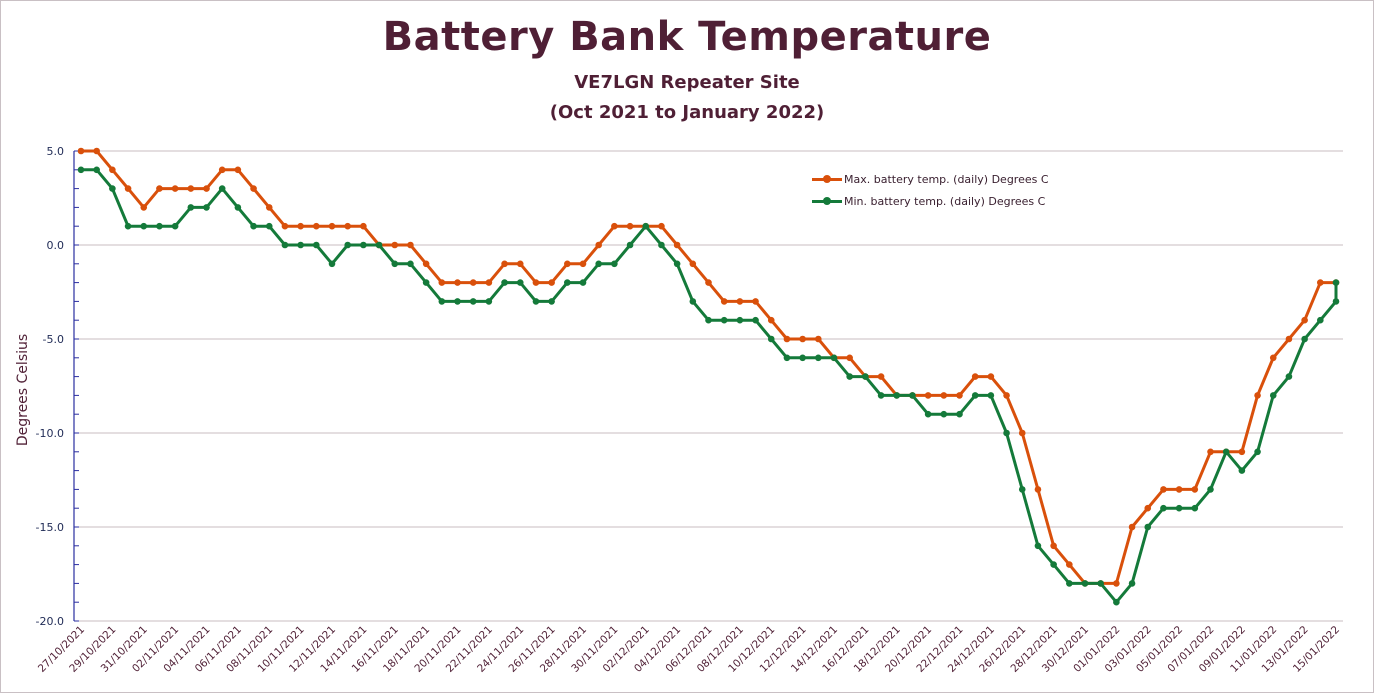  I want to click on legend-item-min: Min. battery temp. (daily) Degrees C, so click(928, 201).